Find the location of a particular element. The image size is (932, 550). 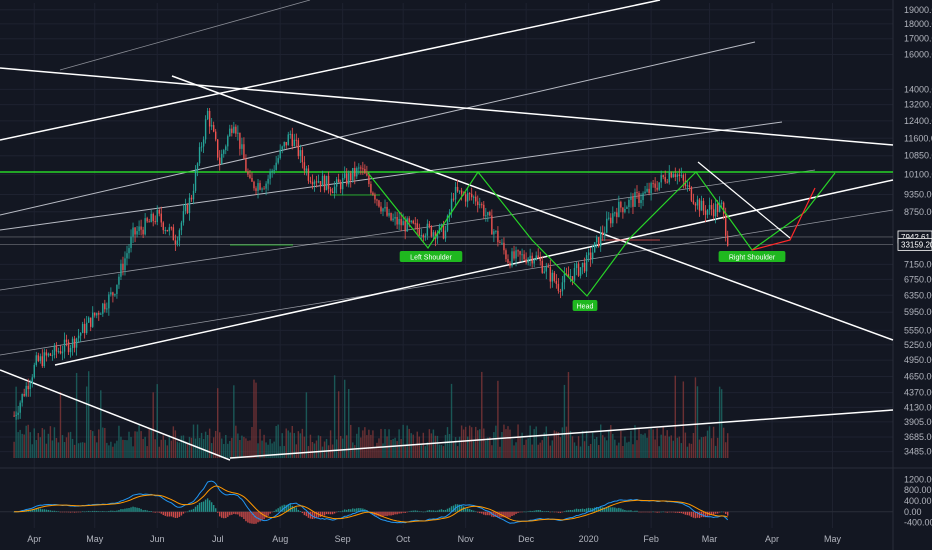

projection-path is located at coordinates (783, 219).